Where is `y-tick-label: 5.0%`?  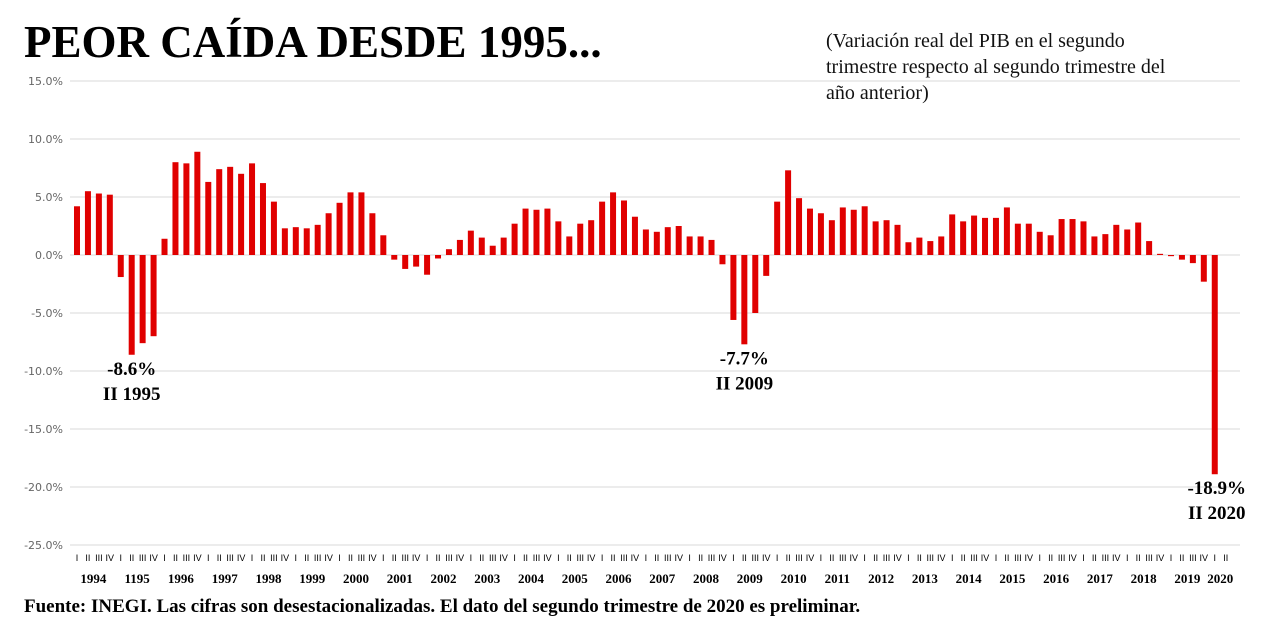
y-tick-label: 5.0% is located at coordinates (49, 197).